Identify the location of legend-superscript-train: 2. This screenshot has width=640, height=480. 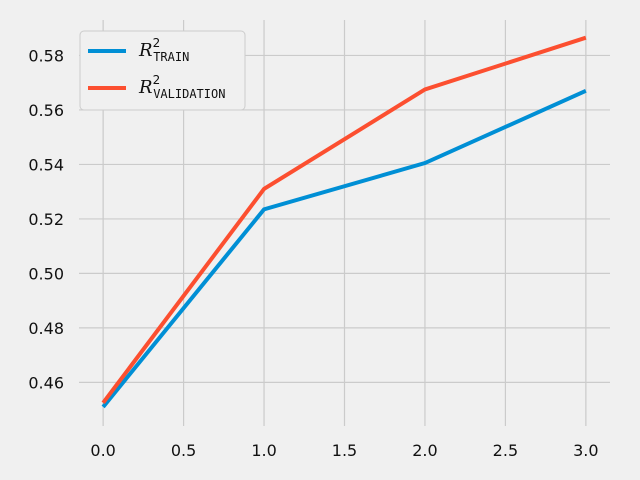
(157, 43).